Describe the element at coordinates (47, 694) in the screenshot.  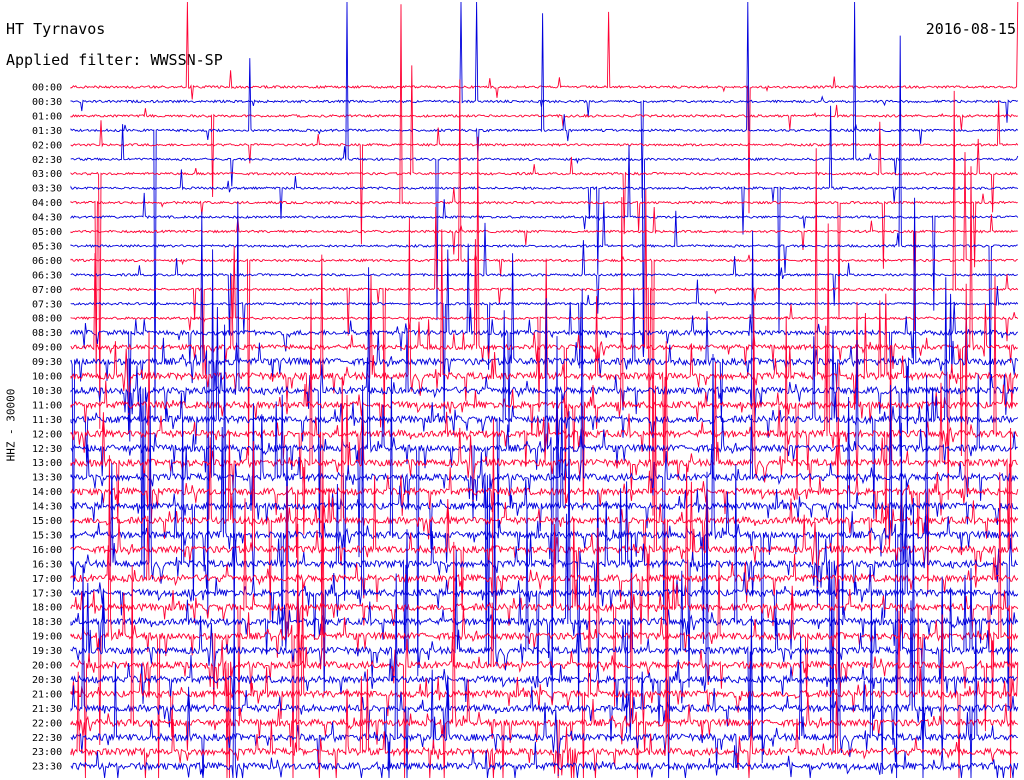
I see `y-tick-label: 21:00` at that location.